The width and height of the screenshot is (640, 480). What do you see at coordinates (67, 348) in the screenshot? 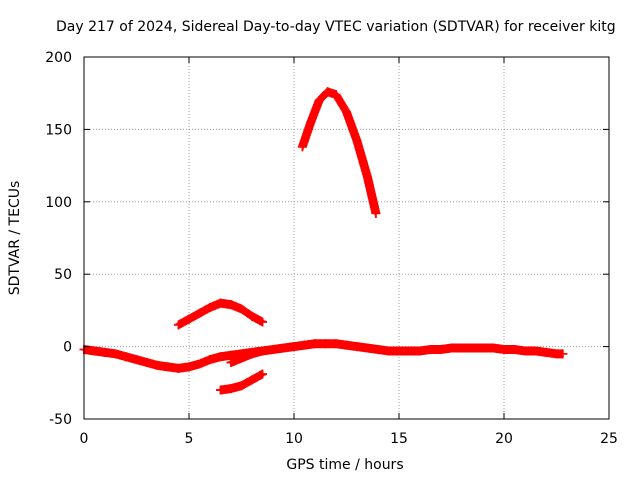
I see `y-tick-label: 0` at bounding box center [67, 348].